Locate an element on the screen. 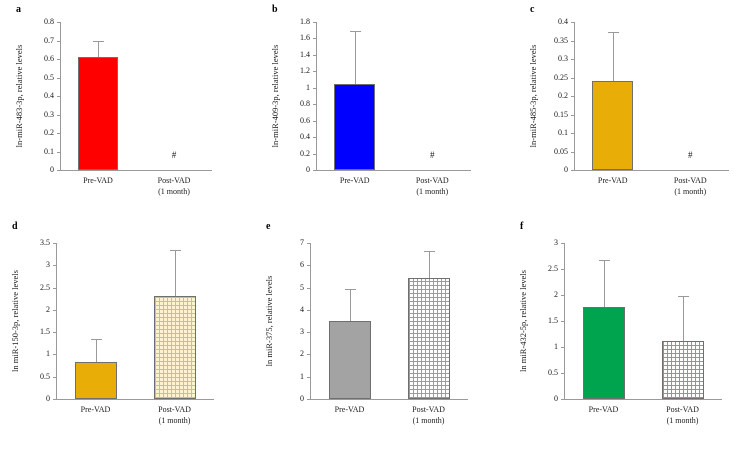 The height and width of the screenshot is (449, 755). y-tick-label-d-1: 0.5 is located at coordinates (45, 376).